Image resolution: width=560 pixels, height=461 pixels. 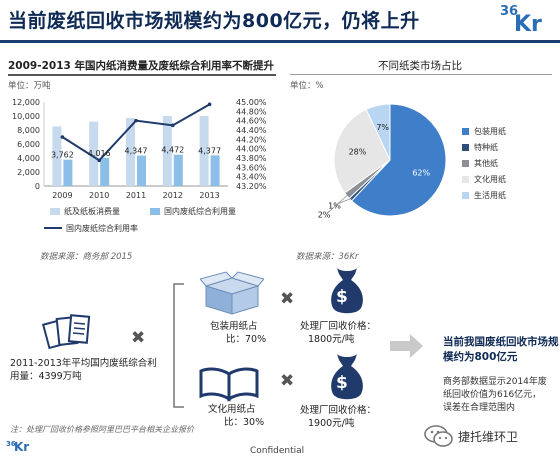 What do you see at coordinates (324, 215) in the screenshot?
I see `pie-value-label: 2%` at bounding box center [324, 215].